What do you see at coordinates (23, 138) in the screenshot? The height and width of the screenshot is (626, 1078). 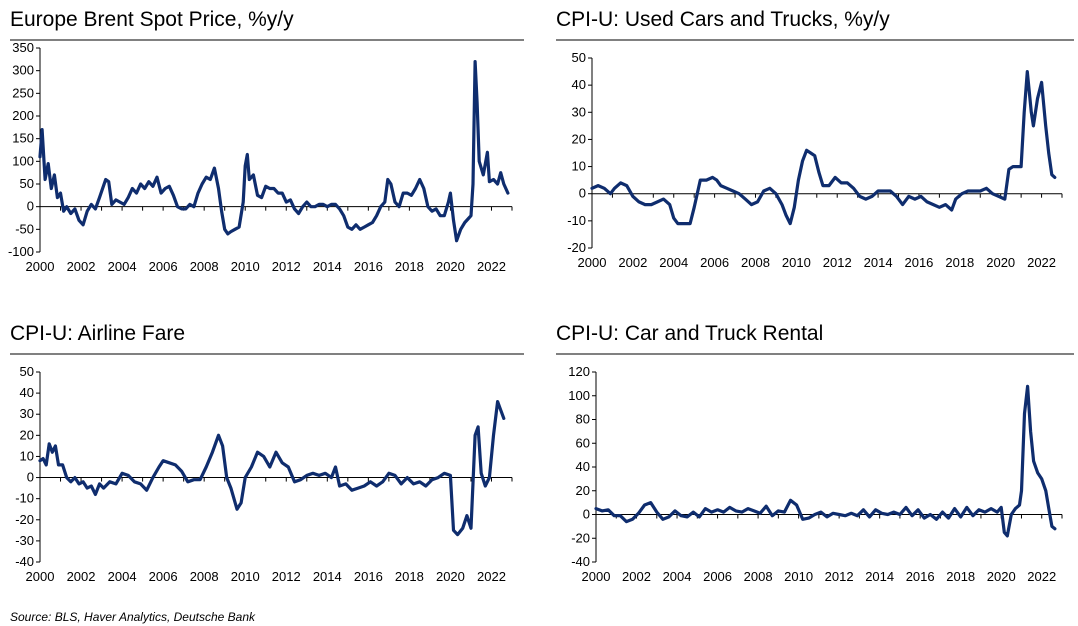 I see `y-tick-label: 150` at bounding box center [23, 138].